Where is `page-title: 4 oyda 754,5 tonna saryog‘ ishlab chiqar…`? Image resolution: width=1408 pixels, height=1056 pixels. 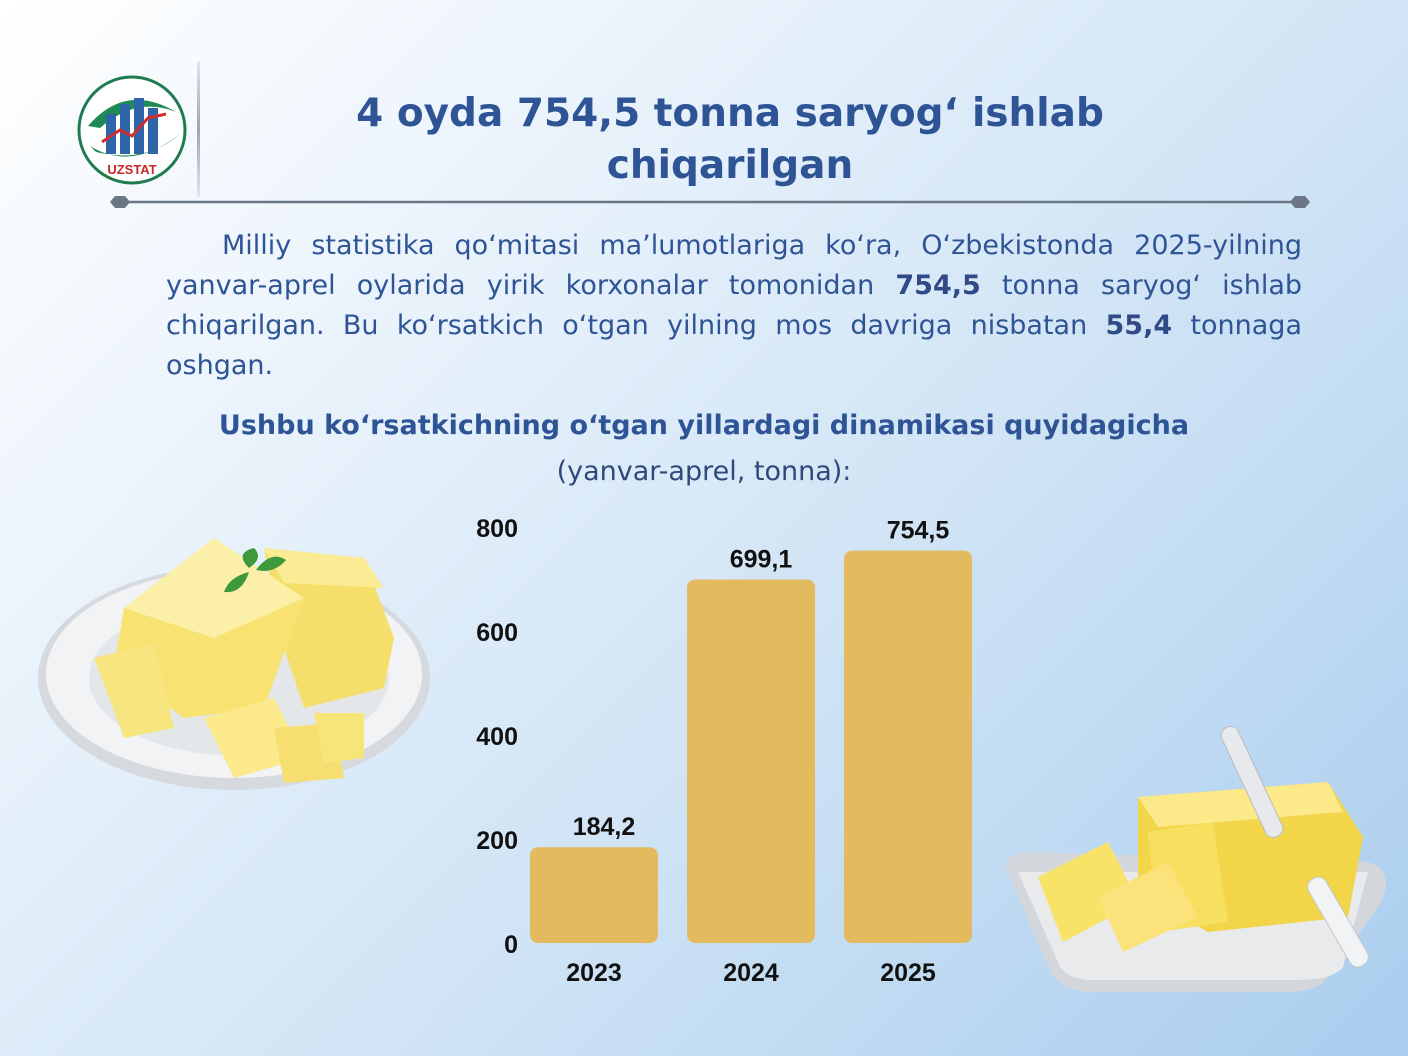
page-title: 4 oyda 754,5 tonna saryog‘ ishlab chiqar… is located at coordinates (730, 140).